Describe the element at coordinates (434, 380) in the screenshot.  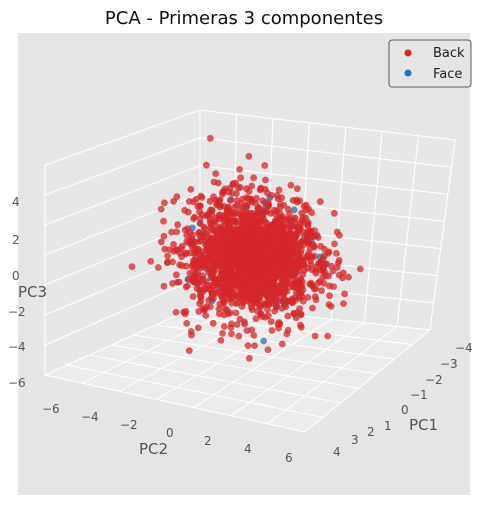
I see `pc1-tick-label: −2` at that location.